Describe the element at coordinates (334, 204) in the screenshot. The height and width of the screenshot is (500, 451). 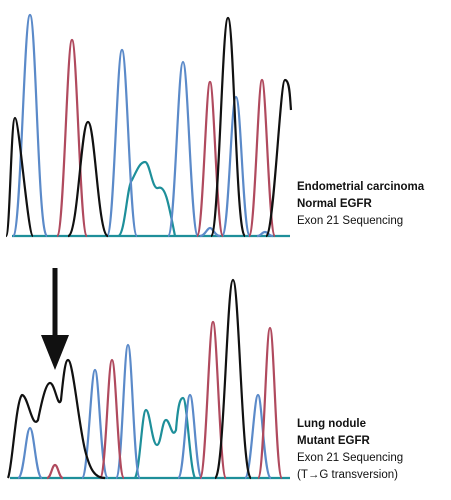
I see `gene-label: Normal EGFR` at that location.